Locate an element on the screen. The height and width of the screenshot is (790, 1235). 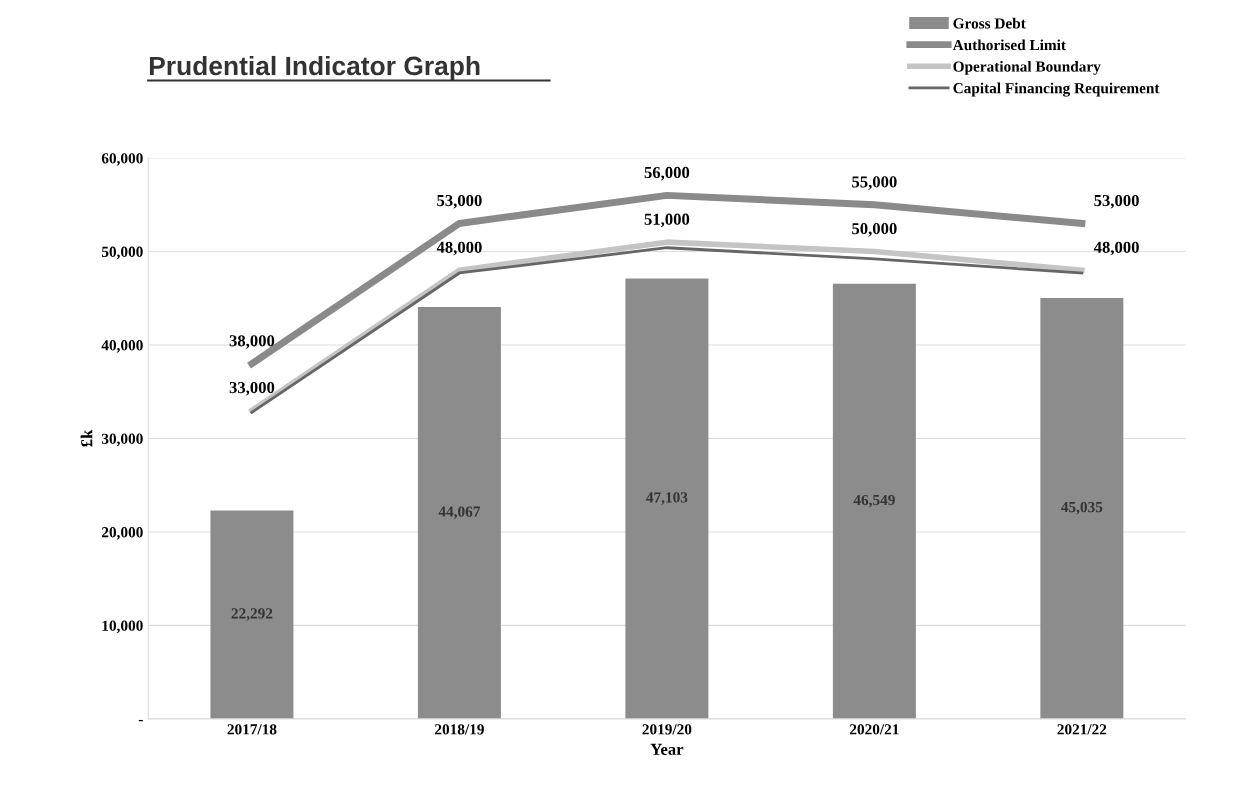
y-tick-label: 60,000 is located at coordinates (122, 159).